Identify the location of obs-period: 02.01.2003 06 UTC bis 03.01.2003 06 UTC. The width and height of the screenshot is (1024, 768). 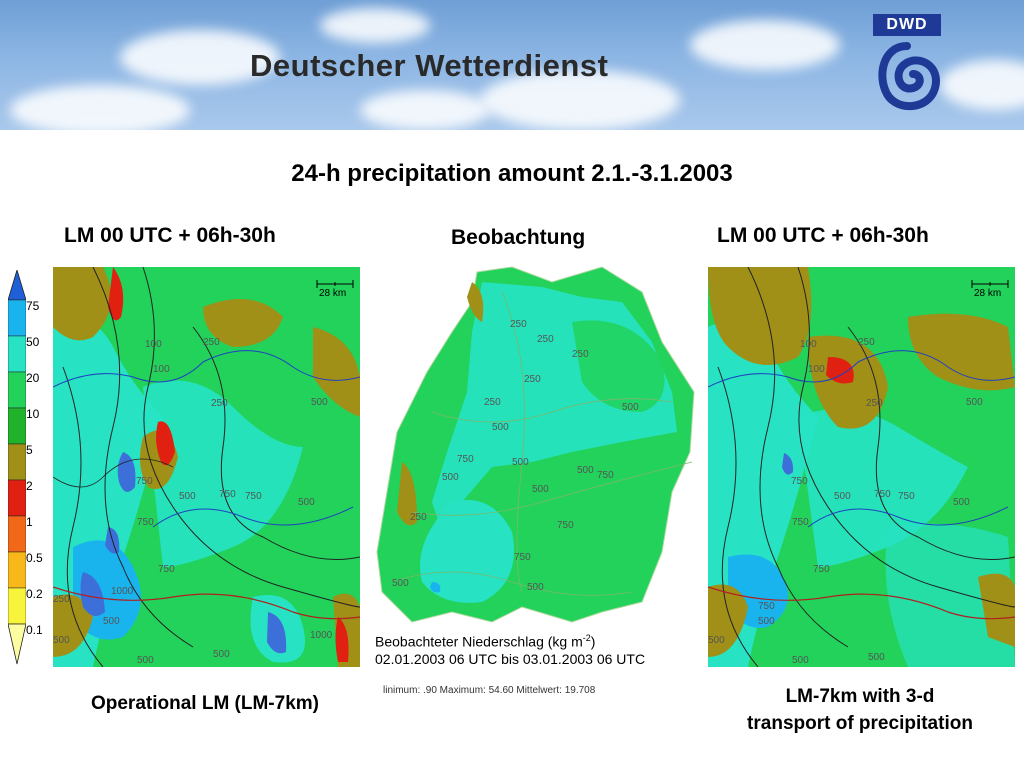
(510, 659).